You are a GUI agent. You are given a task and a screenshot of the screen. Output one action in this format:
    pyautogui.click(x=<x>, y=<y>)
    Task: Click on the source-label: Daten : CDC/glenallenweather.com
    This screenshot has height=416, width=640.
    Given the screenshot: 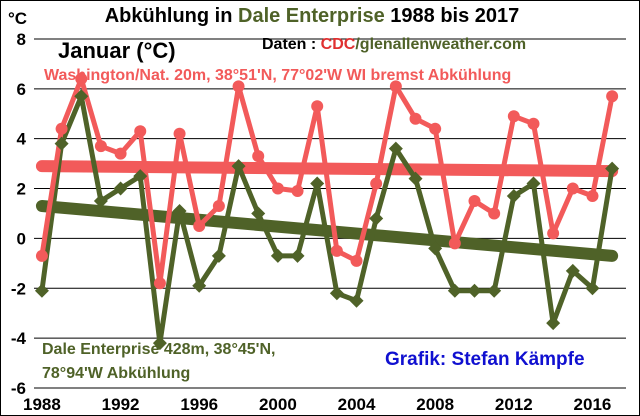 What is the action you would take?
    pyautogui.click(x=394, y=44)
    